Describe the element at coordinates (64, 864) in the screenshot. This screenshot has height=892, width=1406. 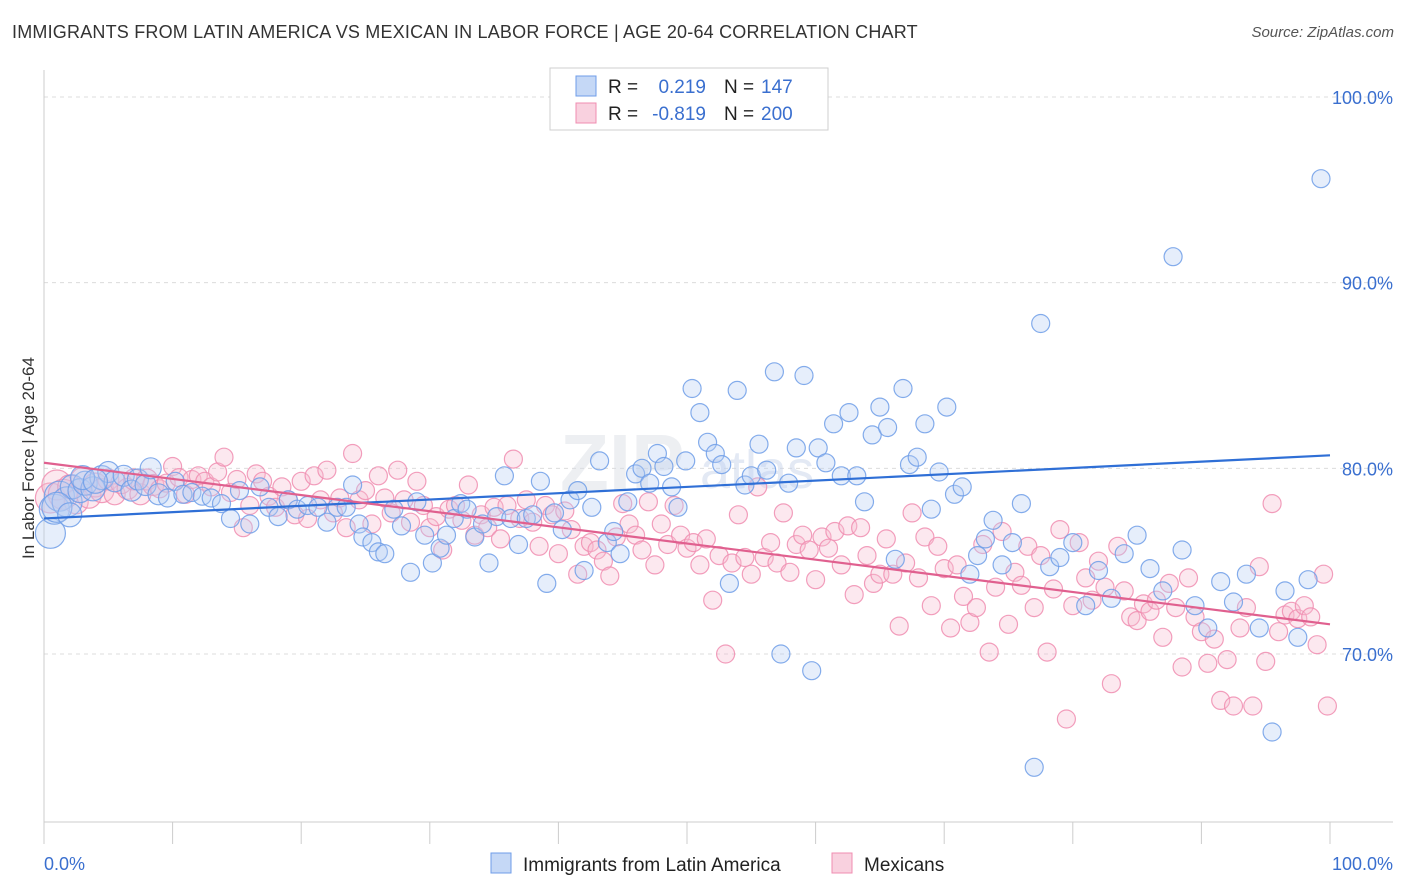
I see `x-tick-label: 0.0%` at that location.